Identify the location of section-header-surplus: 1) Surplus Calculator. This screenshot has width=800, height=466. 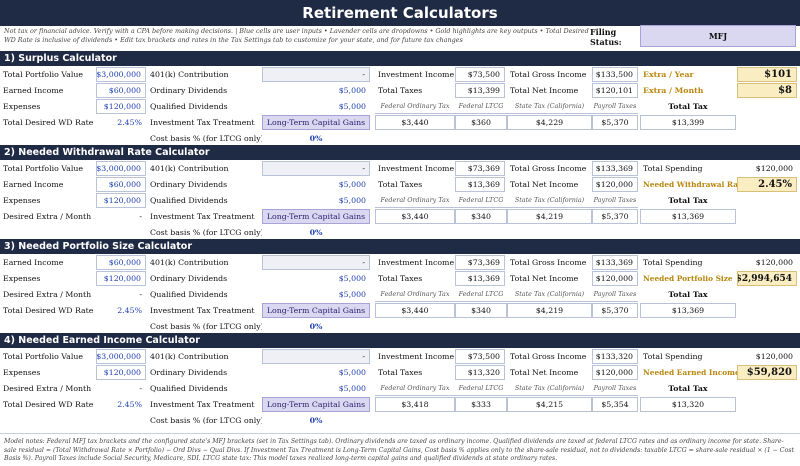
(400, 58).